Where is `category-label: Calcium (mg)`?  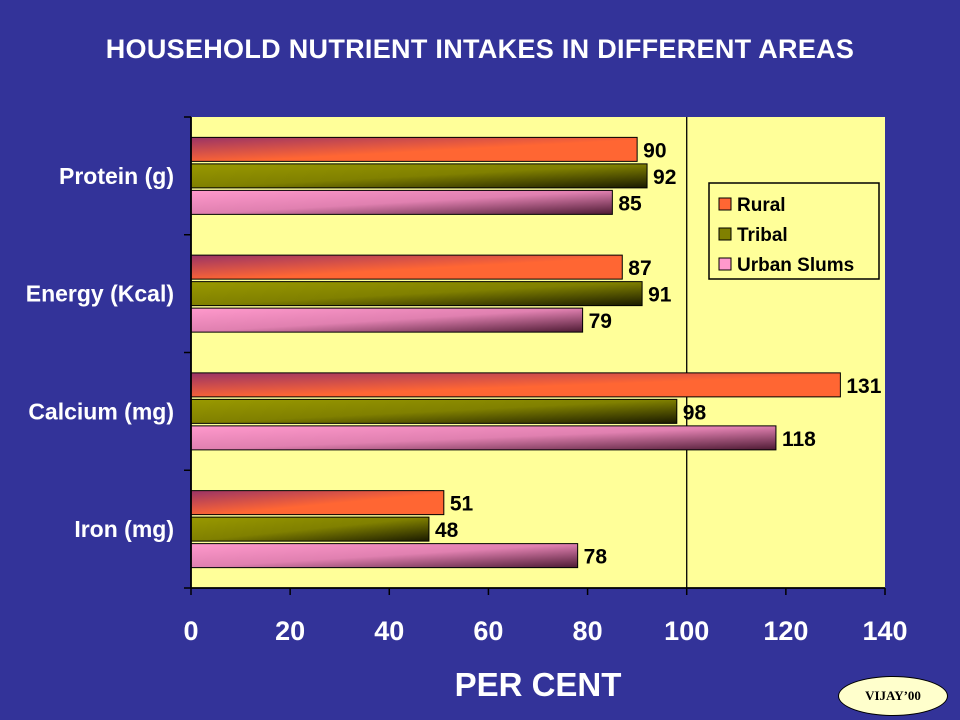 category-label: Calcium (mg) is located at coordinates (101, 411).